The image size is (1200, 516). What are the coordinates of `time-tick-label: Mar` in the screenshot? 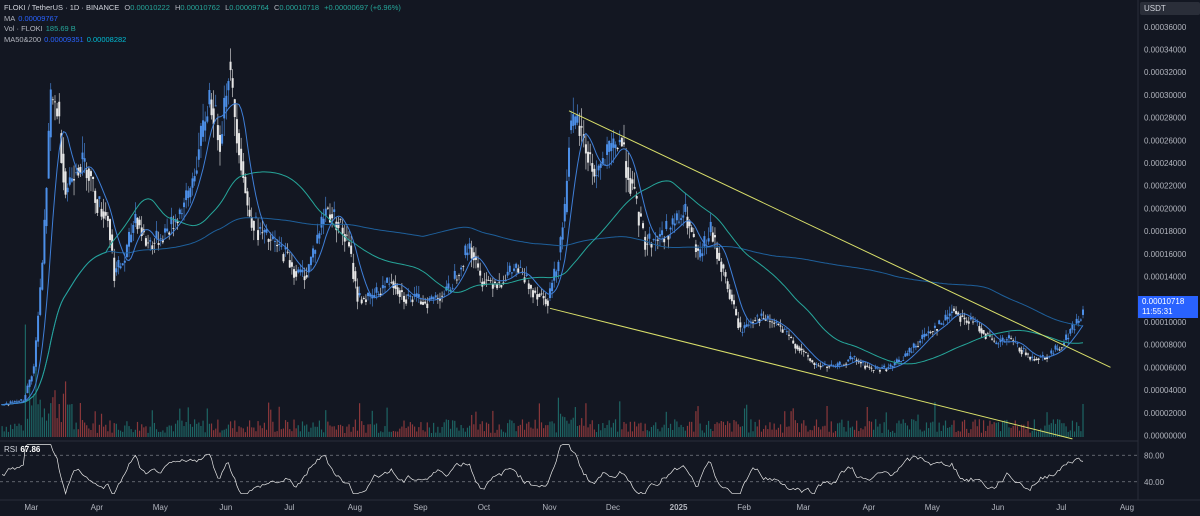 It's located at (31, 507).